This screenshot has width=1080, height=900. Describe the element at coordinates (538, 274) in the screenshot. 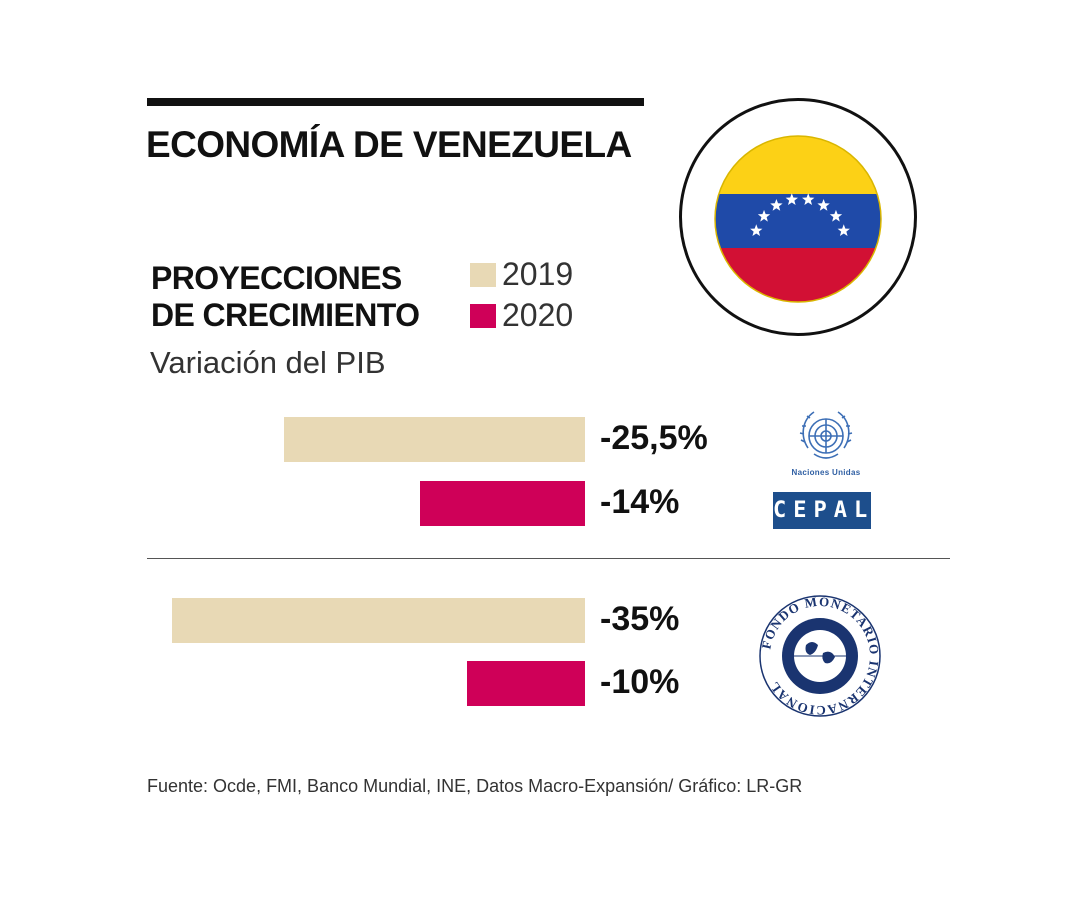

I see `legend-label-2019: 2019` at that location.